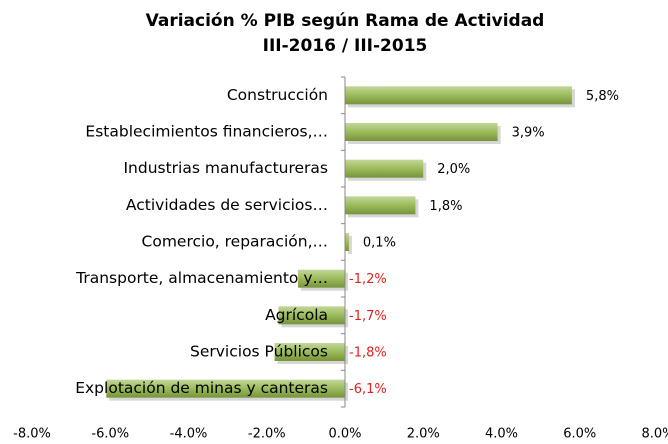 The image size is (668, 444). Describe the element at coordinates (501, 434) in the screenshot. I see `x-tick-label: 4.0%` at that location.